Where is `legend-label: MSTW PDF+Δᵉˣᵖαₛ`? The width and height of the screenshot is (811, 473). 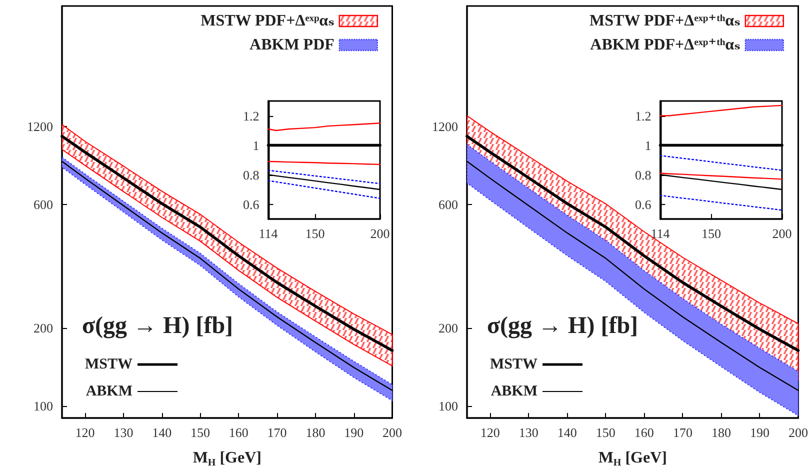 legend-label: MSTW PDF+Δᵉˣᵖαₛ is located at coordinates (267, 21).